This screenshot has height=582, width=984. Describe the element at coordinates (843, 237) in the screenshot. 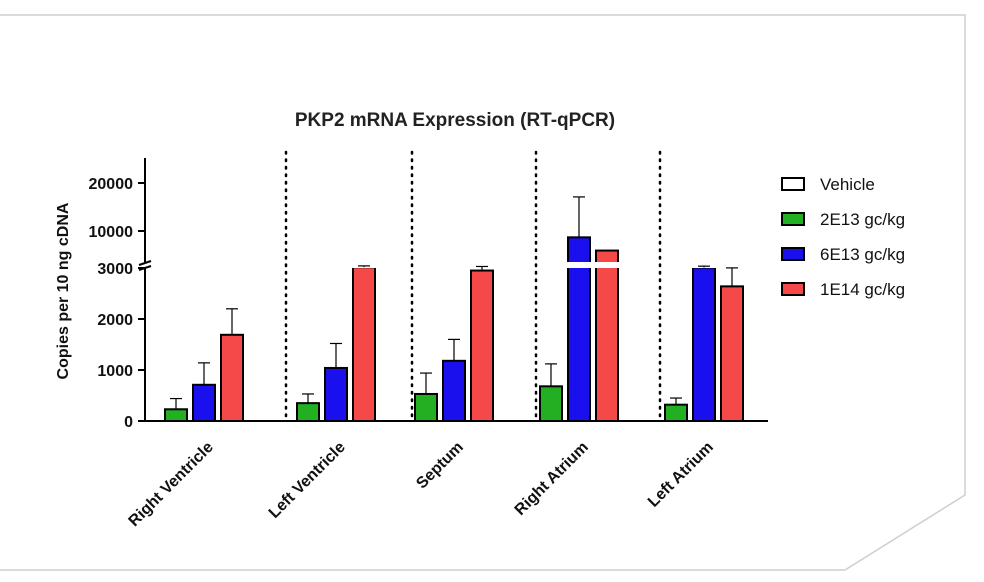

I see `legend: Vehicle 2E13 gc/kg 6E13 gc/kg 1E14 gc/kg` at that location.